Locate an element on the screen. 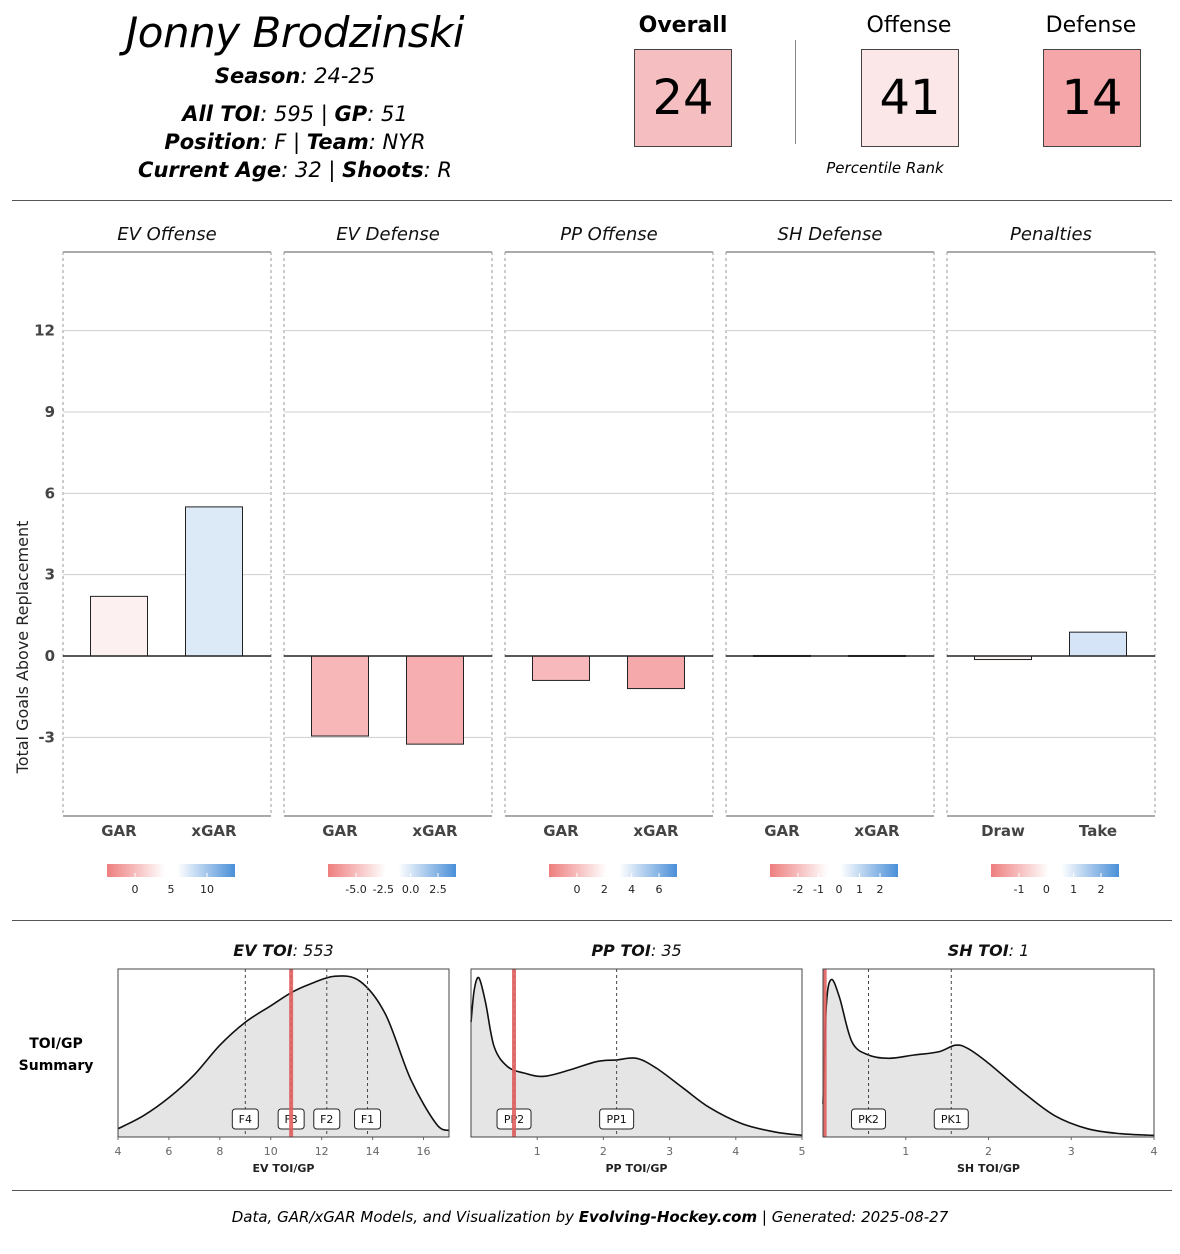 The width and height of the screenshot is (1180, 1254). panel-pp-offense: PP Offense GAR xGAR 0 2 4 6 is located at coordinates (609, 560).